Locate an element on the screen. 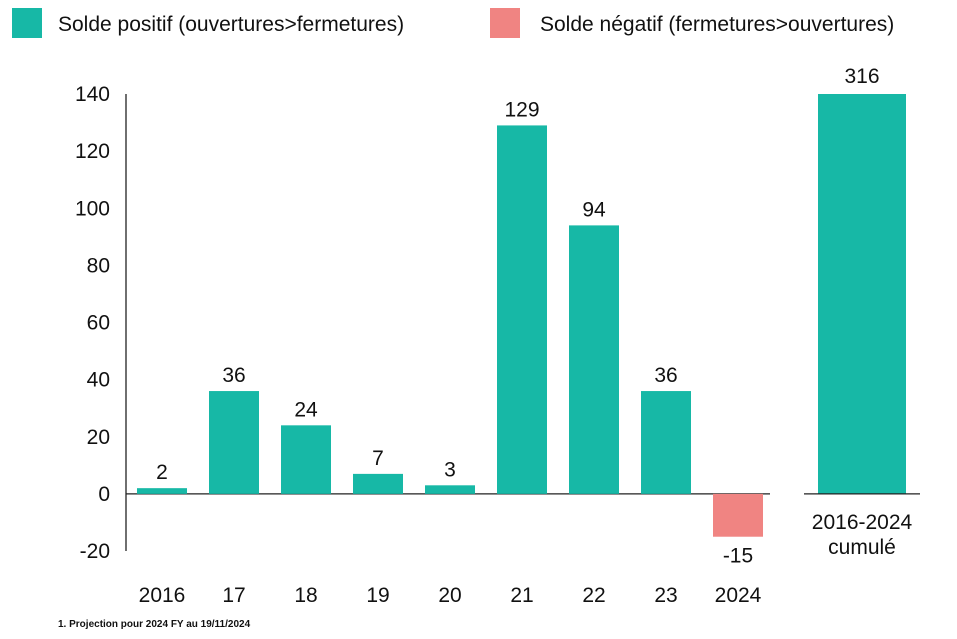 The width and height of the screenshot is (957, 639). y-tick-label: 80 is located at coordinates (98, 265).